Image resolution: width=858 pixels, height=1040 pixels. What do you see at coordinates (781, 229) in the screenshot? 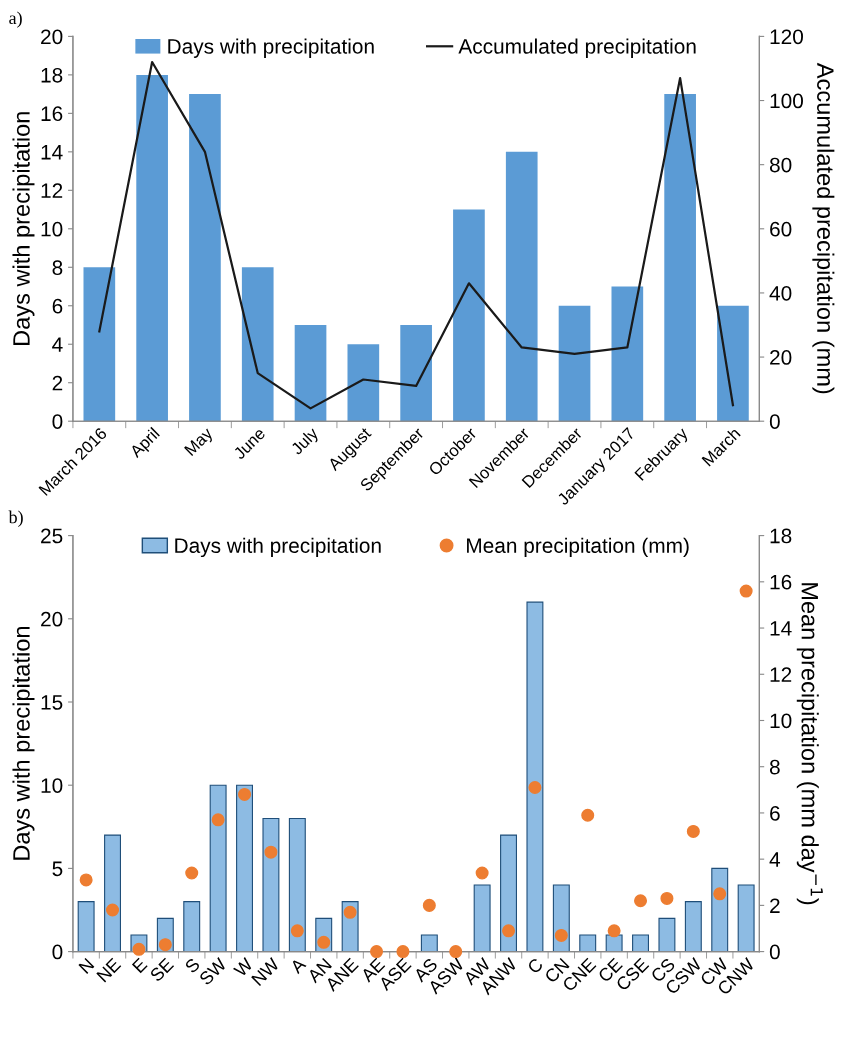
I see `y2-tick-label: 60` at bounding box center [781, 229].